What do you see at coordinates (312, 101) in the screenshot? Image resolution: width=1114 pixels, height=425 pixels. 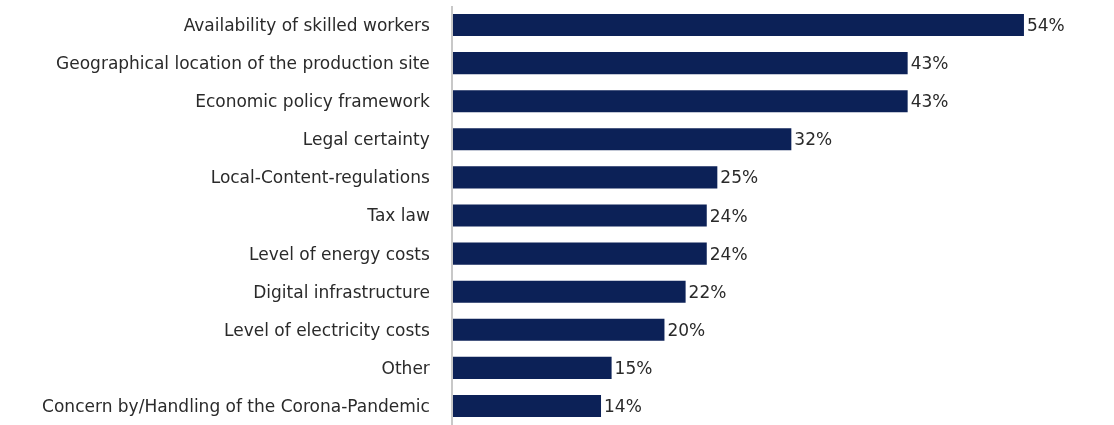 I see `y-tick-label: Economic policy framework` at bounding box center [312, 101].